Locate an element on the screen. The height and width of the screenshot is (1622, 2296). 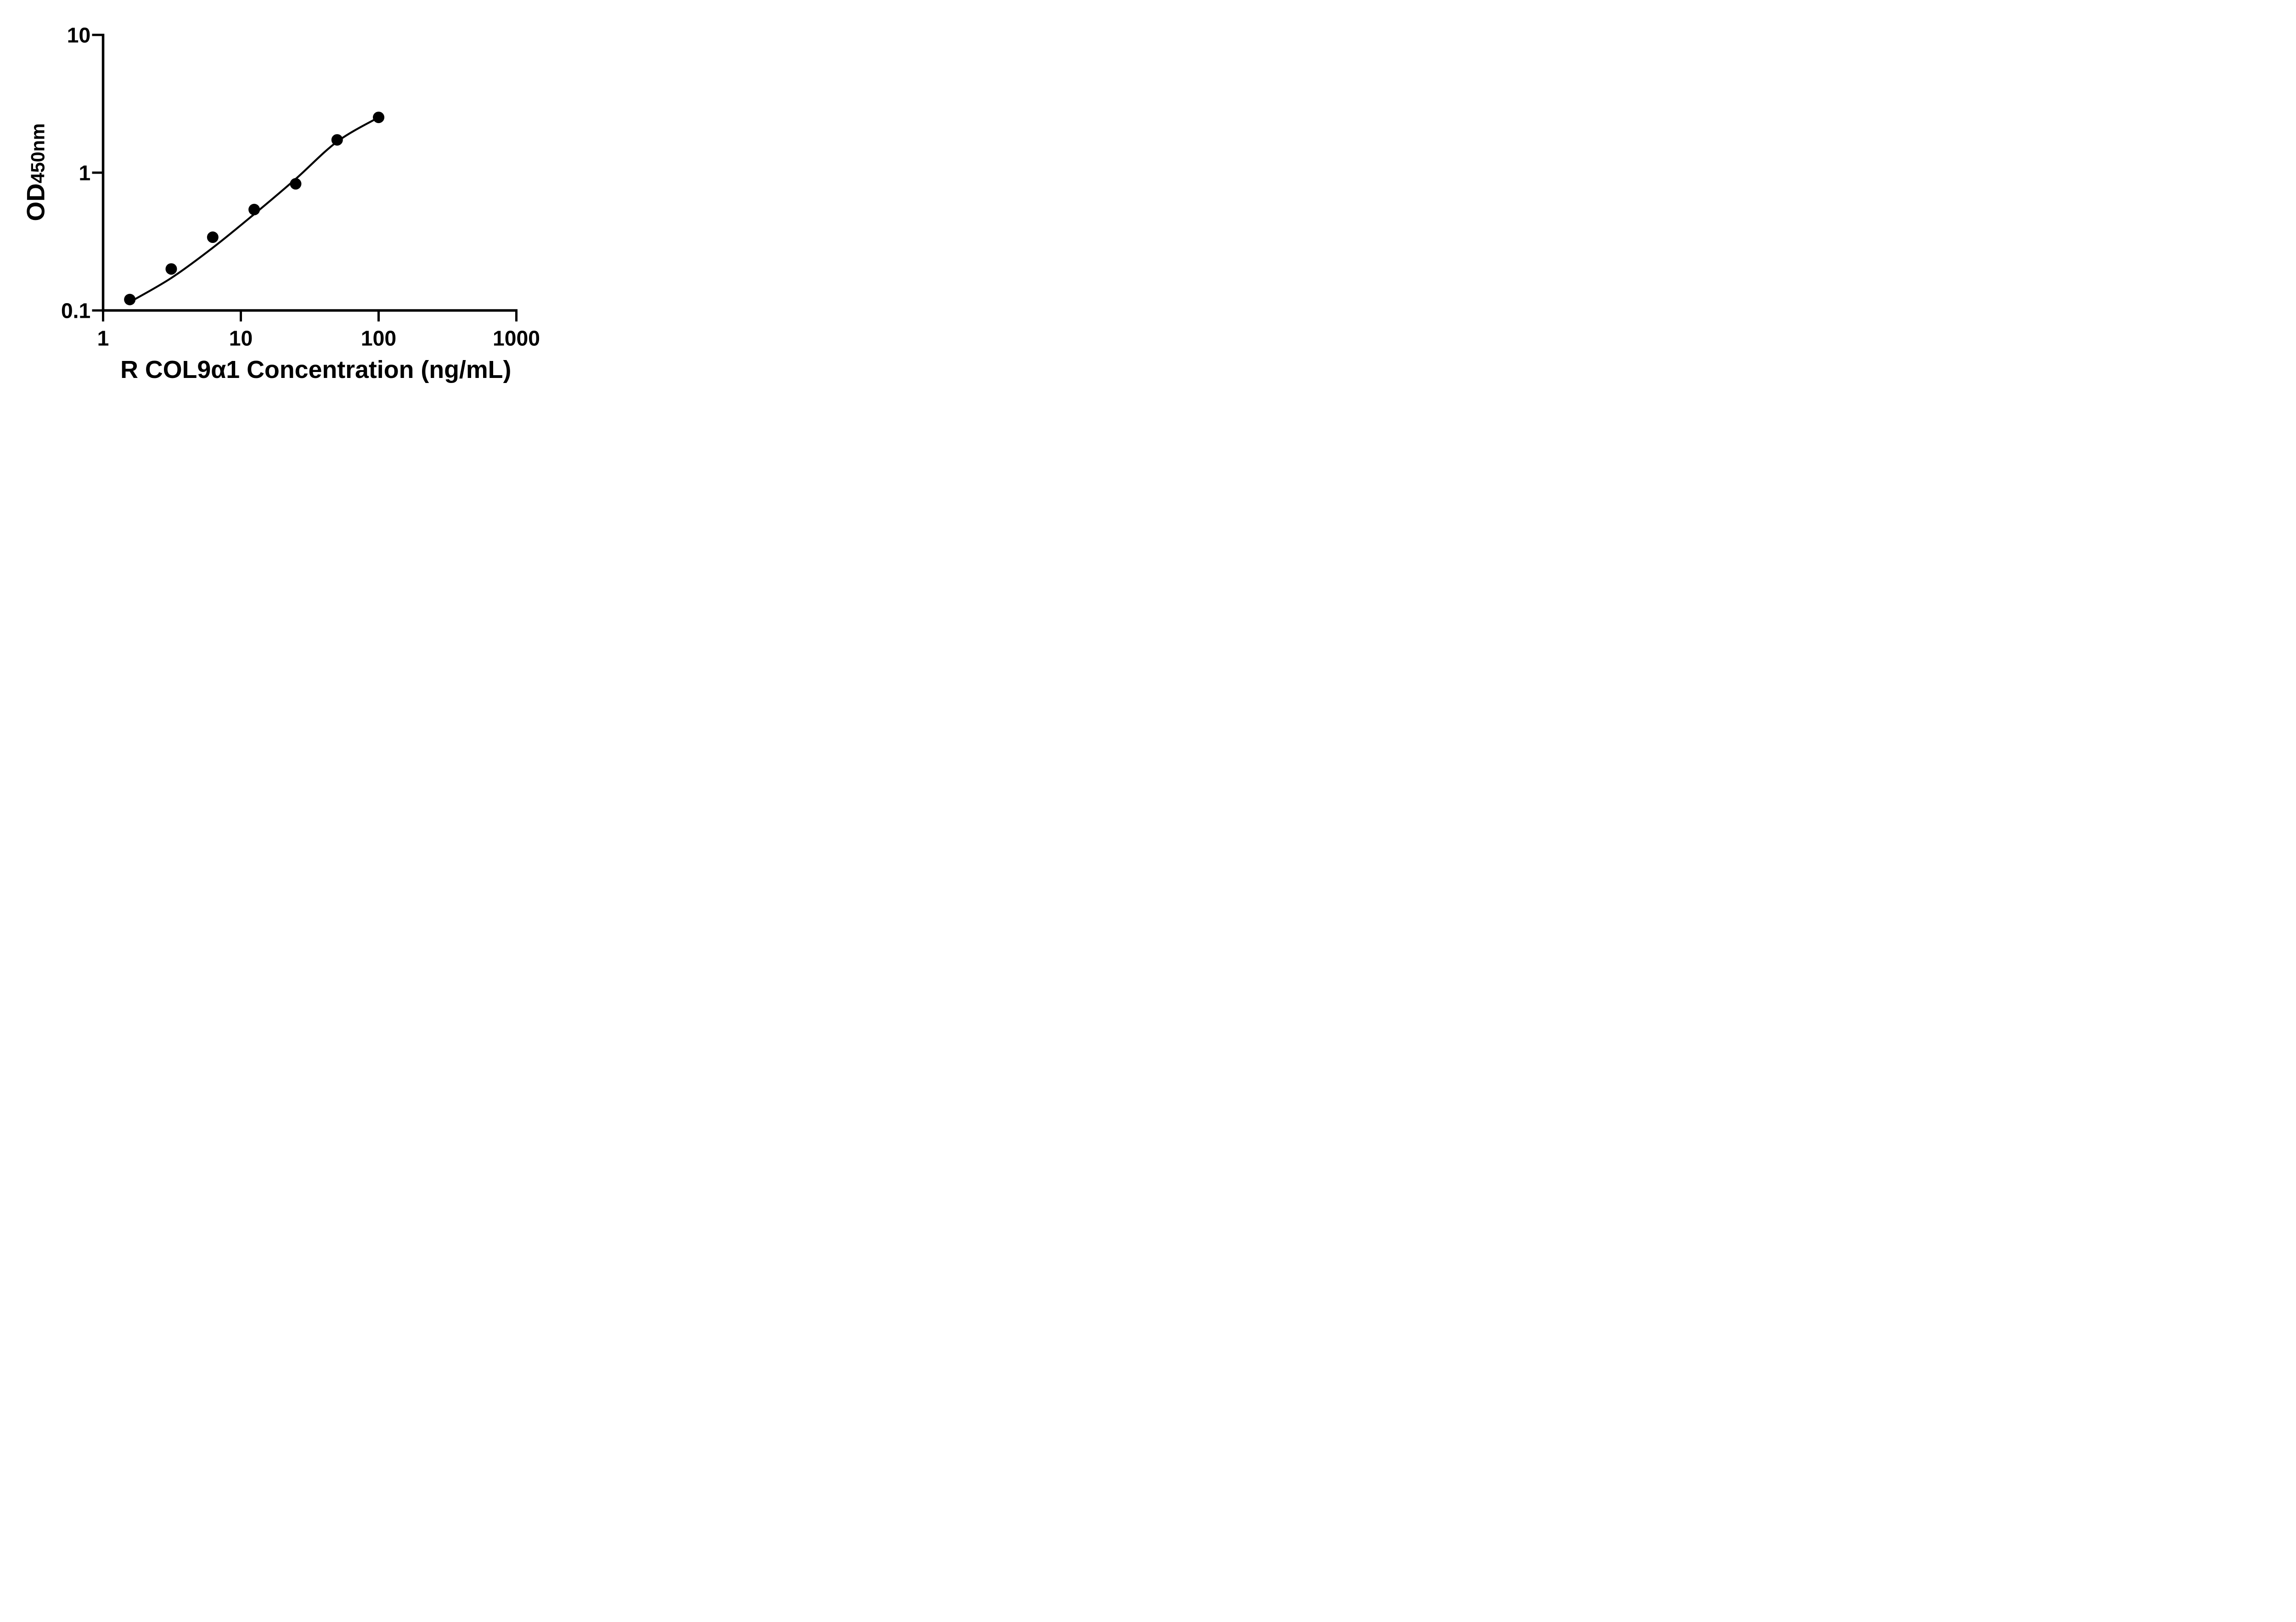
y-axis-title: OD450nm is located at coordinates (36, 172).